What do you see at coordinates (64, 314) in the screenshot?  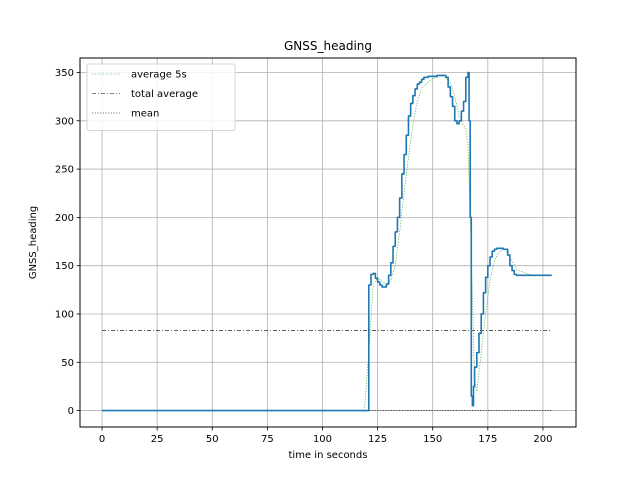 I see `y-tick-label: 100` at bounding box center [64, 314].